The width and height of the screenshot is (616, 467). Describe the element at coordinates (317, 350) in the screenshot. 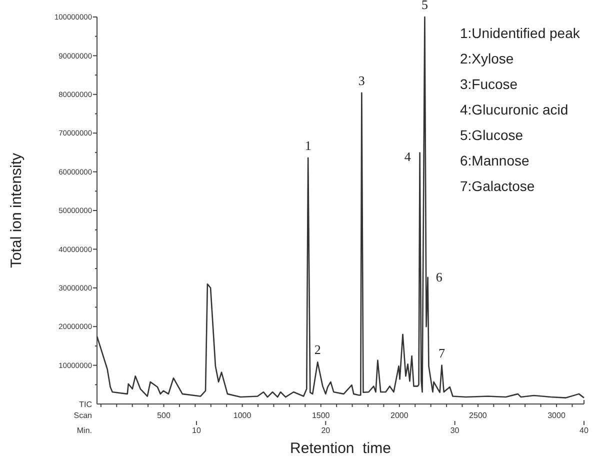

I see `annotation: 2` at that location.